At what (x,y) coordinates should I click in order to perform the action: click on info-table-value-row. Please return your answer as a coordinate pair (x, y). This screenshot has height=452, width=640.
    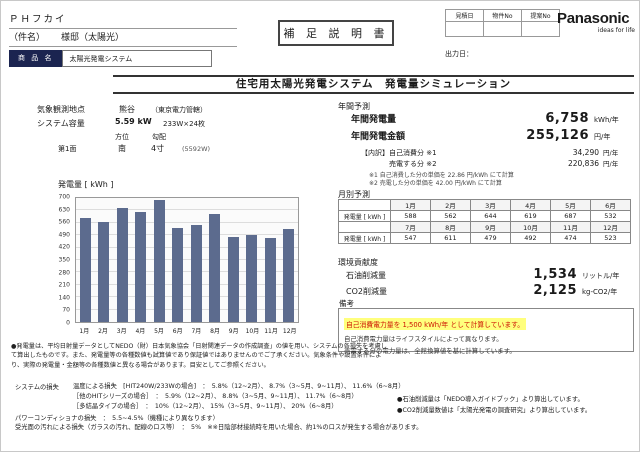
    Looking at the image, I should click on (502, 29).